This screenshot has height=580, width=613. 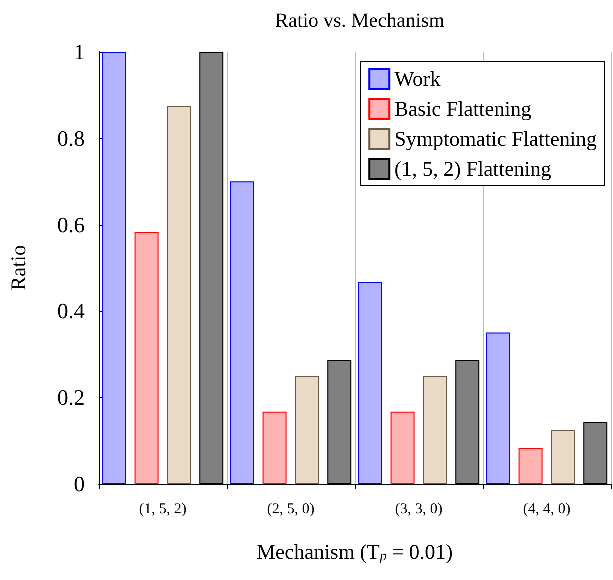 I want to click on y-tick-label: 0.8, so click(x=71, y=138).